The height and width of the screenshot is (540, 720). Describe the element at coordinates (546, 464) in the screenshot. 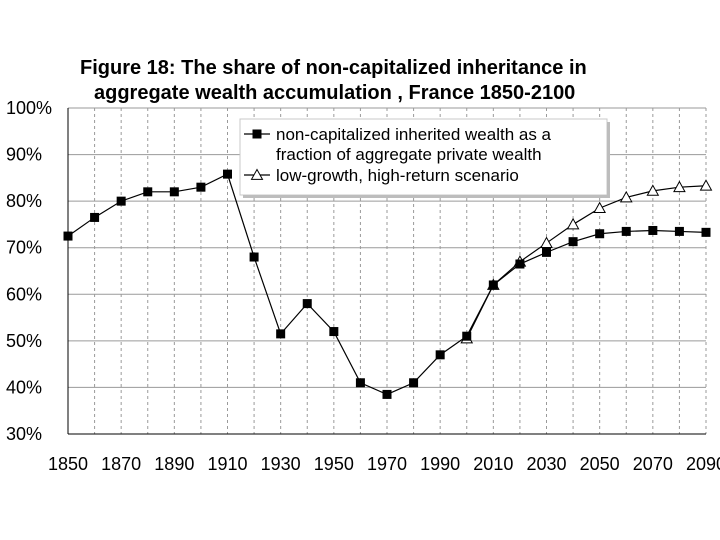

I see `x-tick-label: 2030` at that location.